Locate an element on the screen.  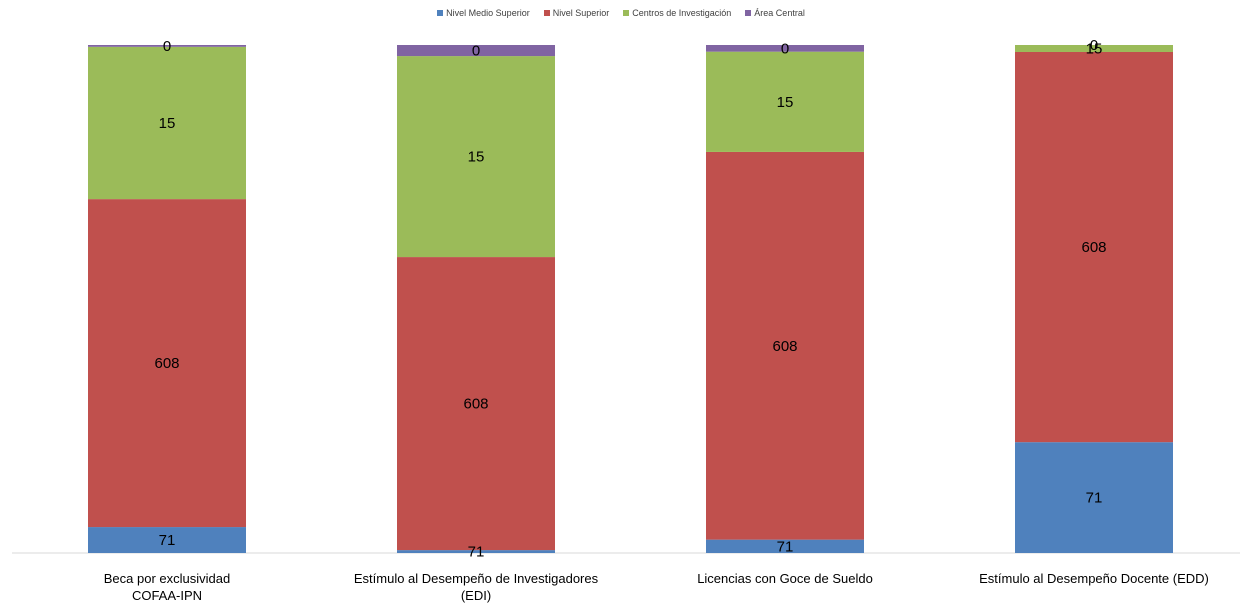
legend-label: Centros de Investigación is located at coordinates (682, 13).